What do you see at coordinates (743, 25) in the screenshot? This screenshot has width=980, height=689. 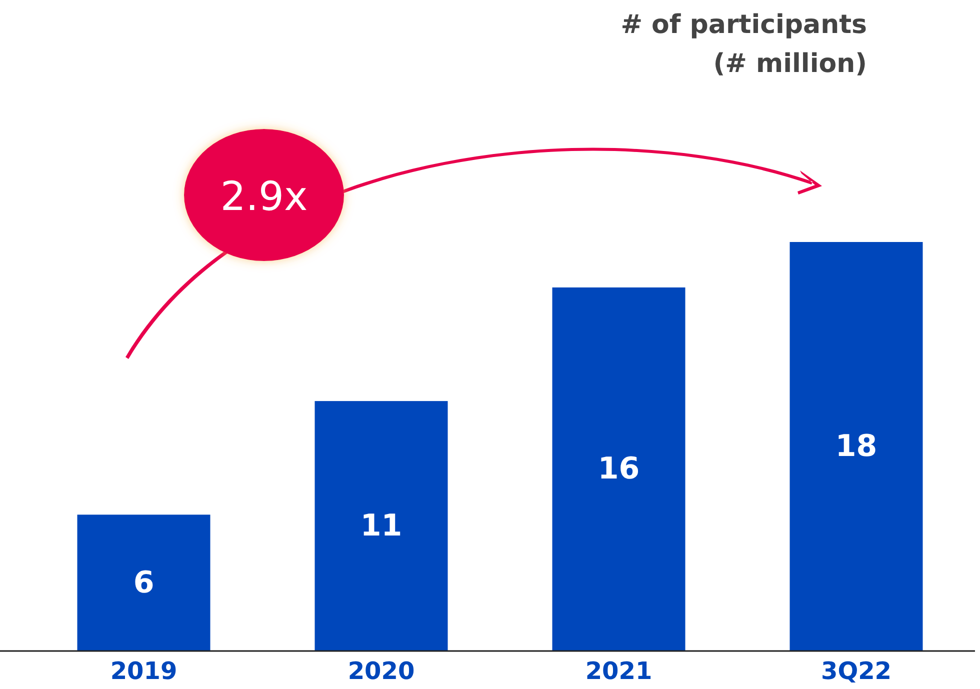 I see `chart-title: # of participants` at bounding box center [743, 25].